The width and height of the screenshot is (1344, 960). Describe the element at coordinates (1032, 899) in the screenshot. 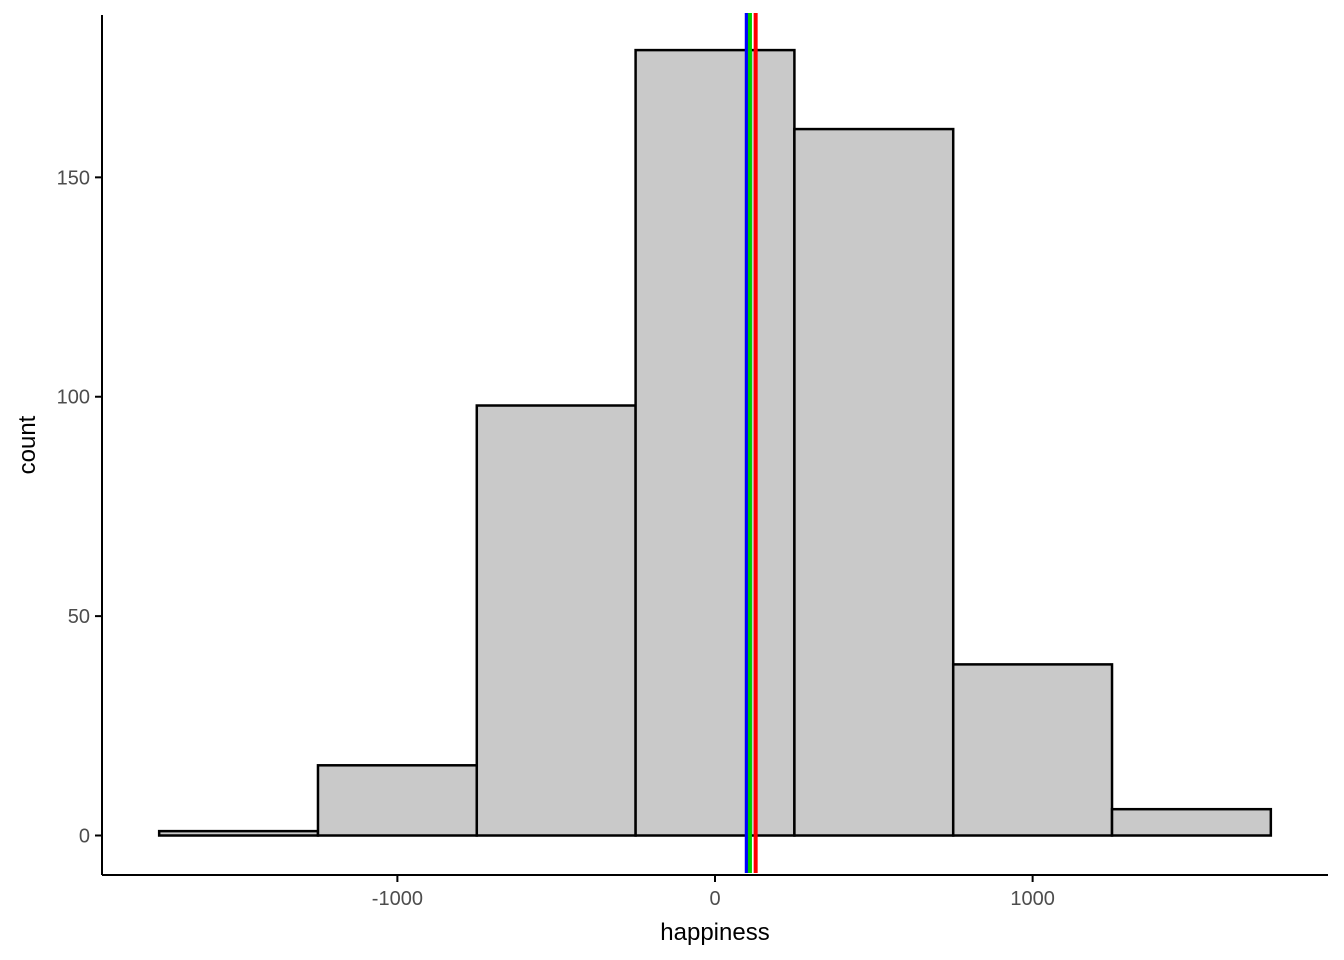

I see `x-tick-label: 1000` at that location.